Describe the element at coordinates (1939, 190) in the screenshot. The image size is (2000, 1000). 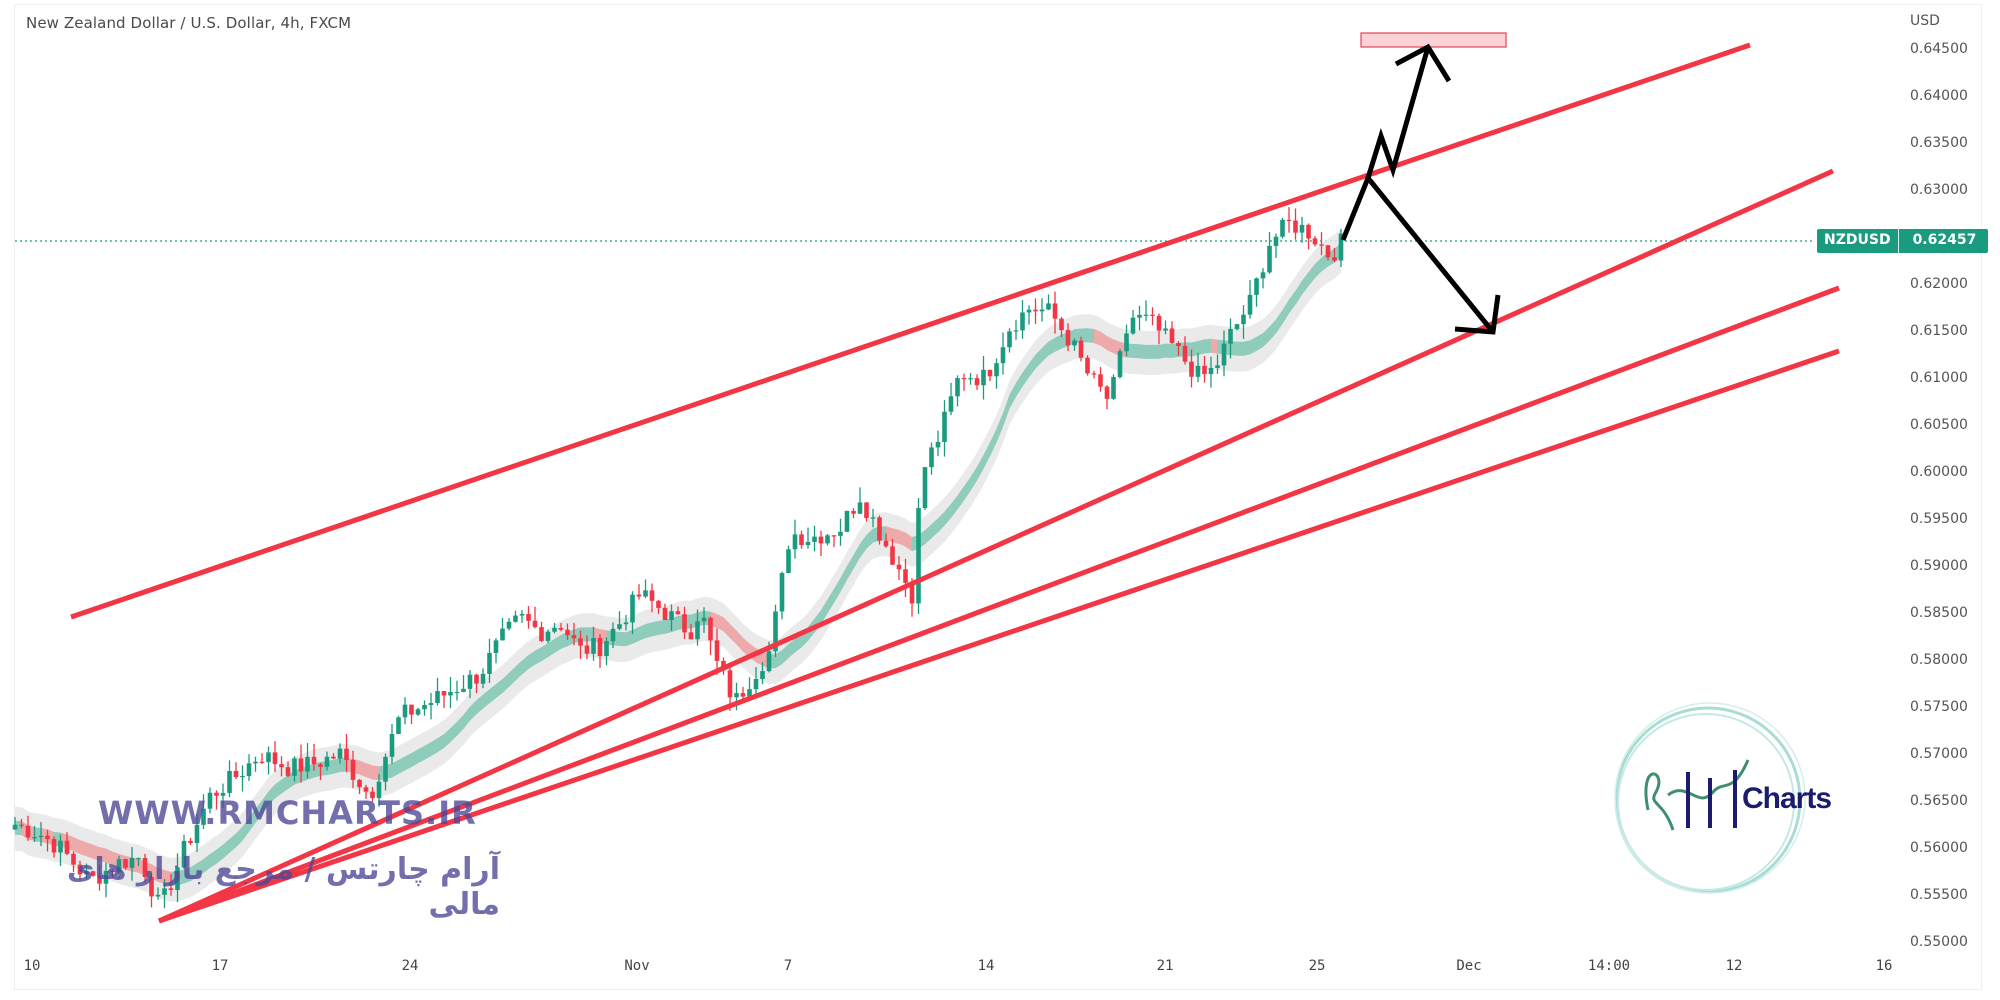
I see `price-tick: 0.63000` at that location.